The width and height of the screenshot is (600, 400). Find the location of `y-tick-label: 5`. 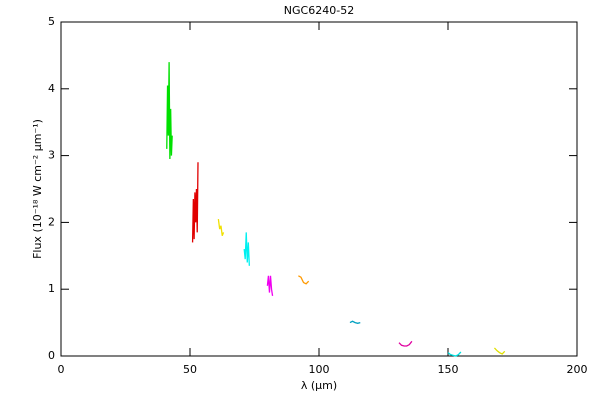

y-tick-label: 5 is located at coordinates (51, 21).